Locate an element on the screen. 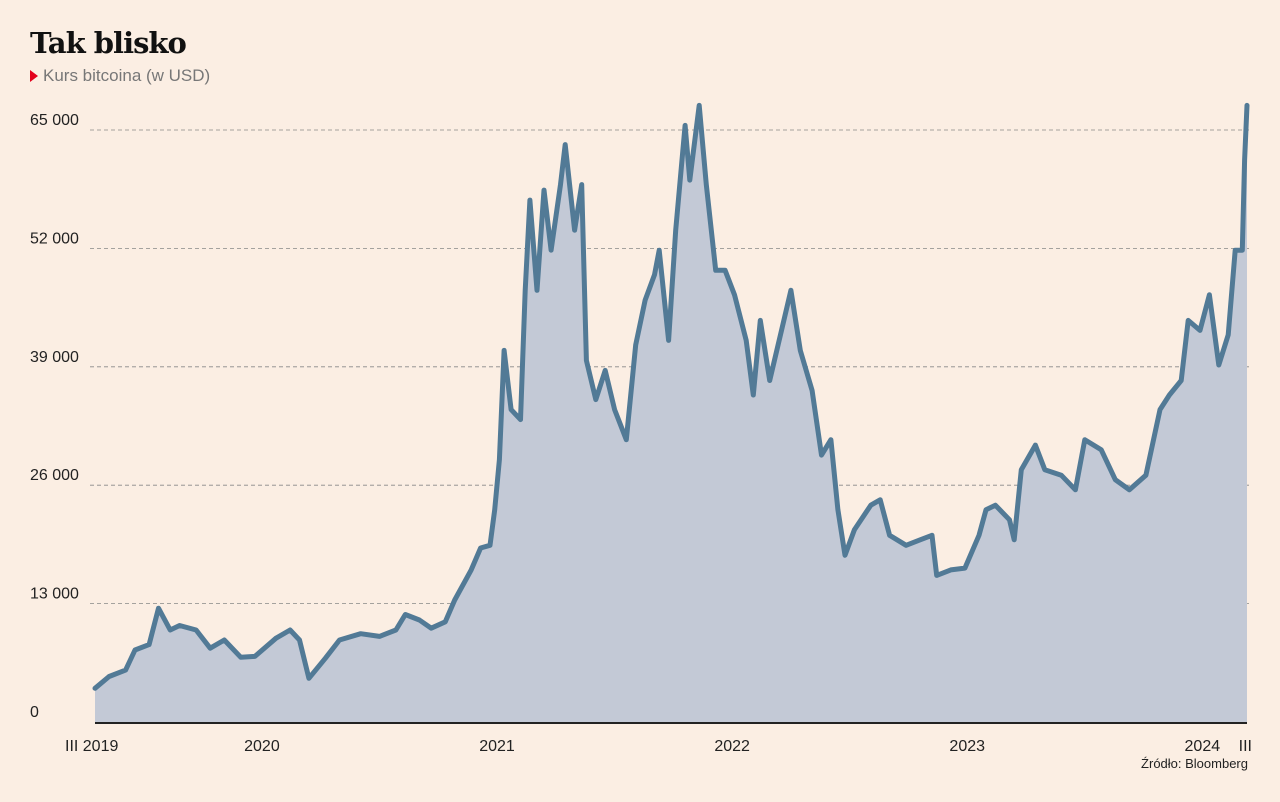 This screenshot has width=1280, height=802. y-tick-label: 39 000 is located at coordinates (54, 357).